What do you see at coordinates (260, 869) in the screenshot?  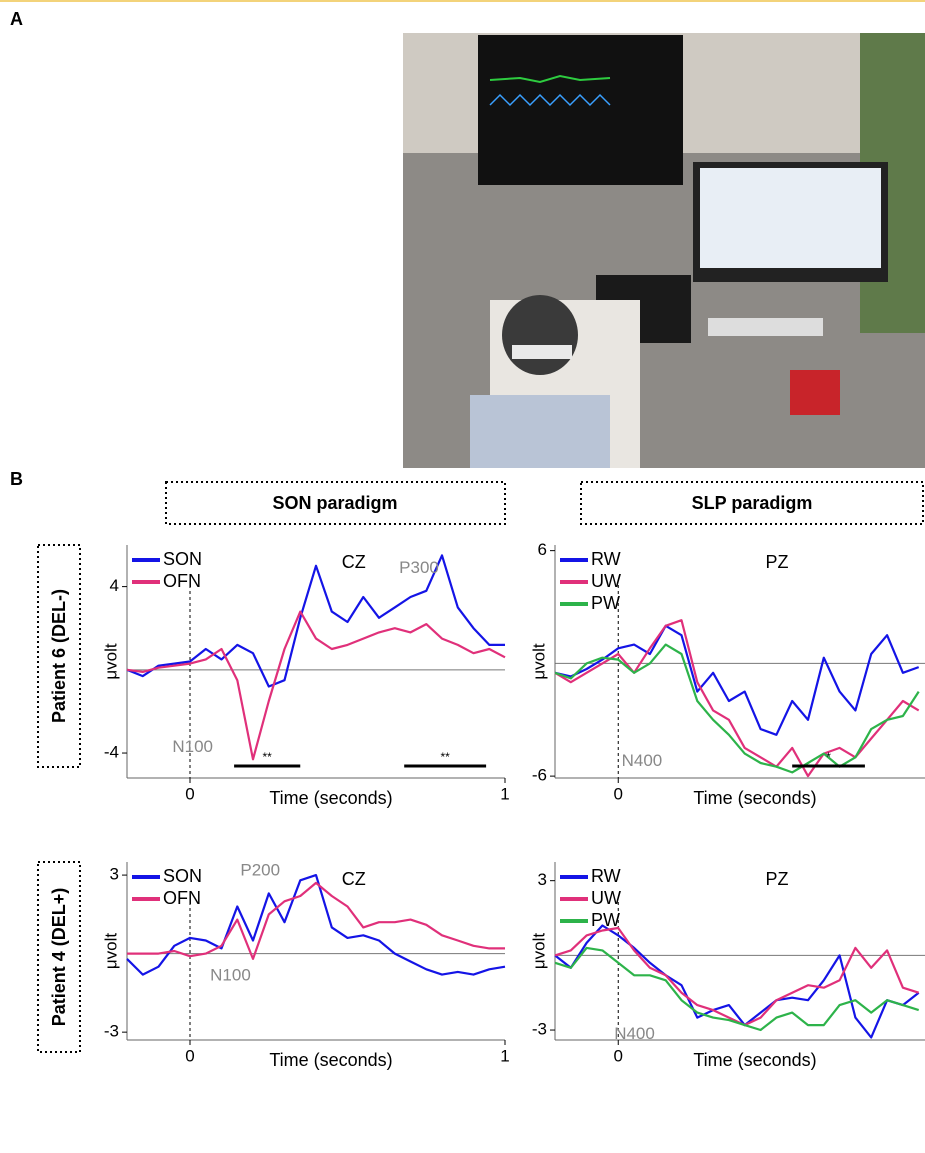 I see `annotation: P200` at bounding box center [260, 869].